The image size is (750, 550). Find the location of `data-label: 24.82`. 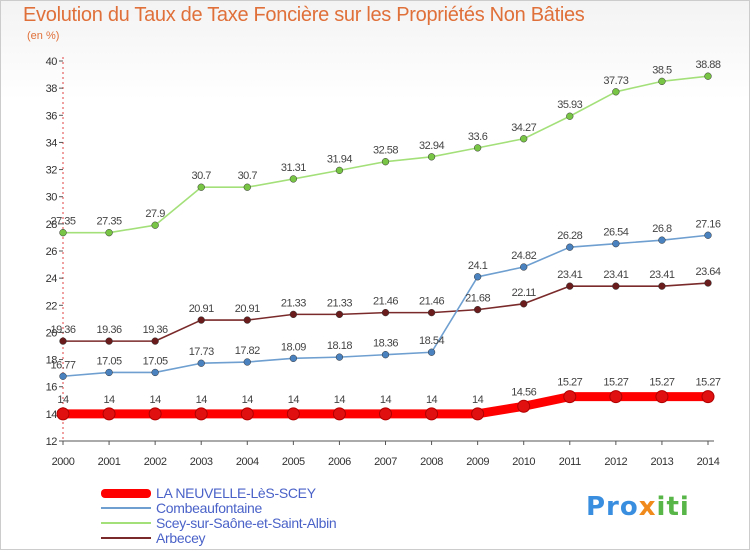

data-label: 24.82 is located at coordinates (523, 256).